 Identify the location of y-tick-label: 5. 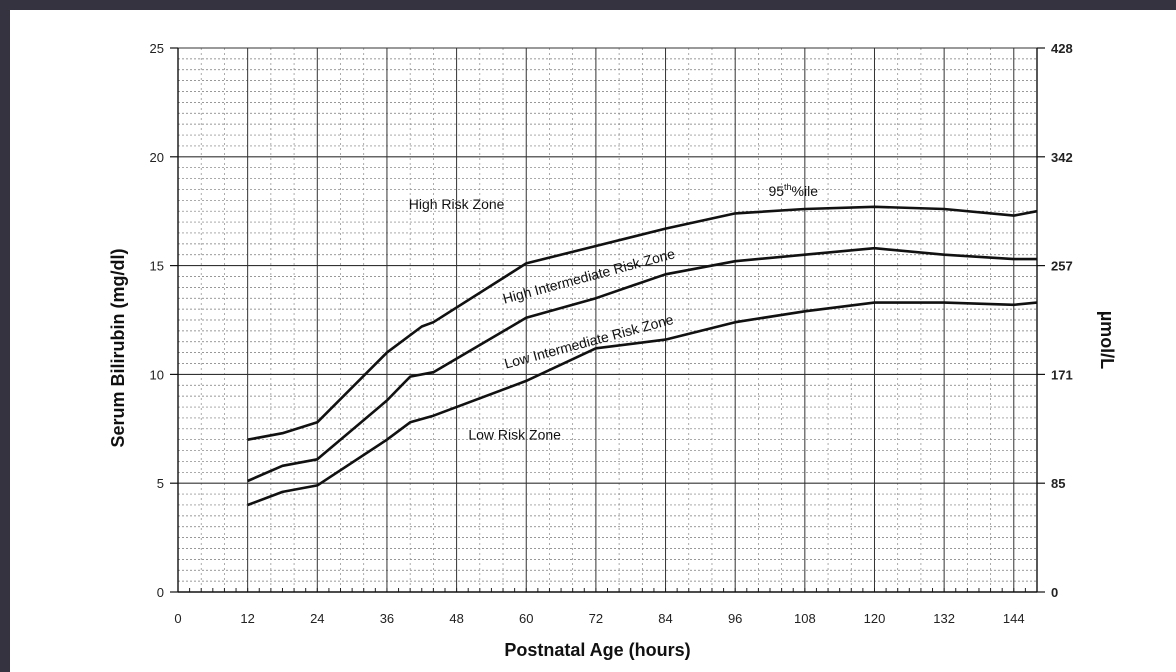
(160, 483).